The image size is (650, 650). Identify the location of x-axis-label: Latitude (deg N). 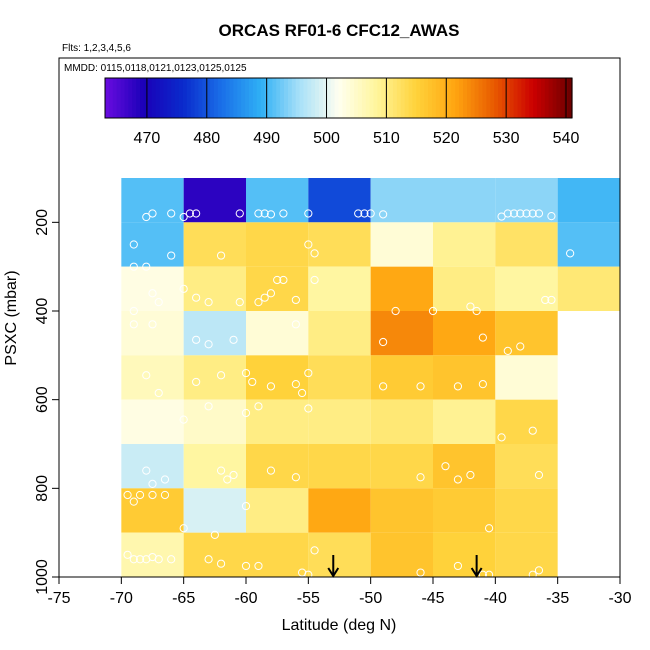
(339, 625).